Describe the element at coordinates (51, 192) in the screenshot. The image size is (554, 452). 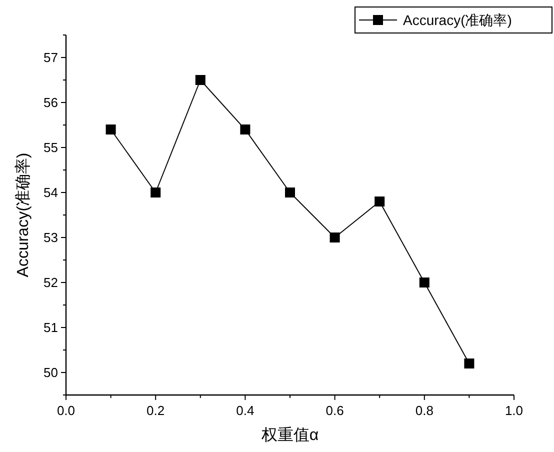
I see `y-tick-label: 54` at that location.